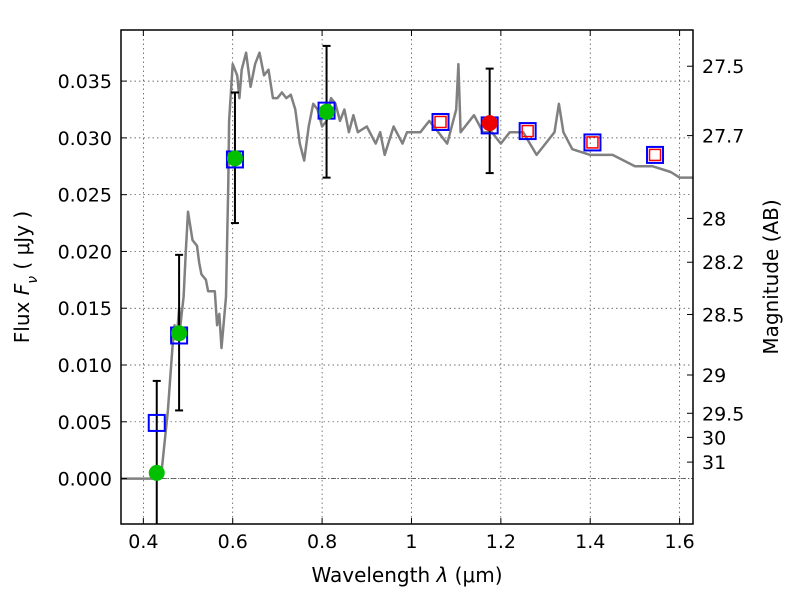 The width and height of the screenshot is (800, 600). I want to click on magnitude-tick-label: 27.7, so click(723, 137).